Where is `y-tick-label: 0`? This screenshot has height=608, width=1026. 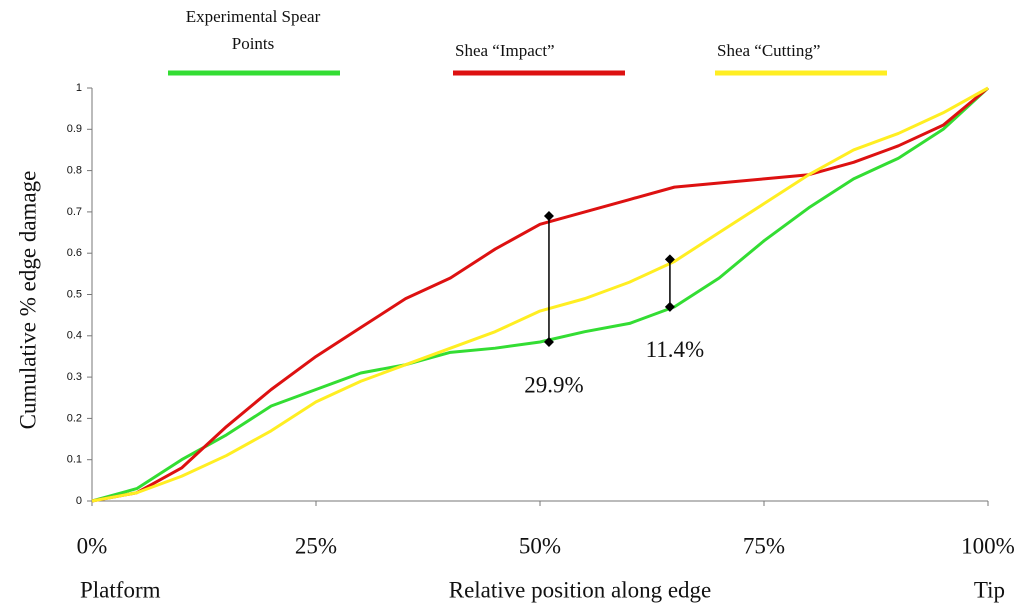
y-tick-label: 0 is located at coordinates (79, 501).